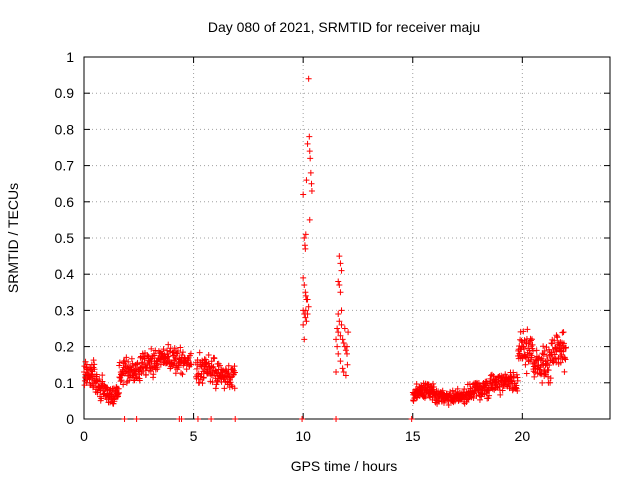 Image resolution: width=640 pixels, height=480 pixels. I want to click on y-tick-label: 0.7, so click(65, 166).